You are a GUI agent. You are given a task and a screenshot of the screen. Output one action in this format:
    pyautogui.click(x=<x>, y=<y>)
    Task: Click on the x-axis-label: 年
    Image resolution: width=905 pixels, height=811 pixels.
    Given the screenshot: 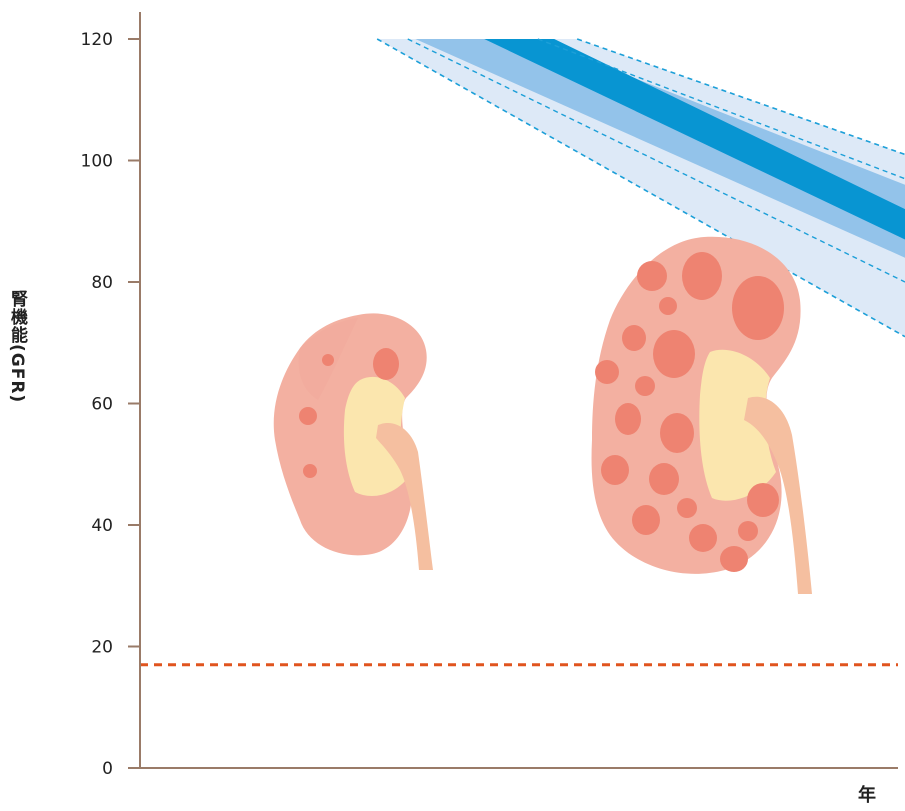 What is the action you would take?
    pyautogui.click(x=867, y=795)
    